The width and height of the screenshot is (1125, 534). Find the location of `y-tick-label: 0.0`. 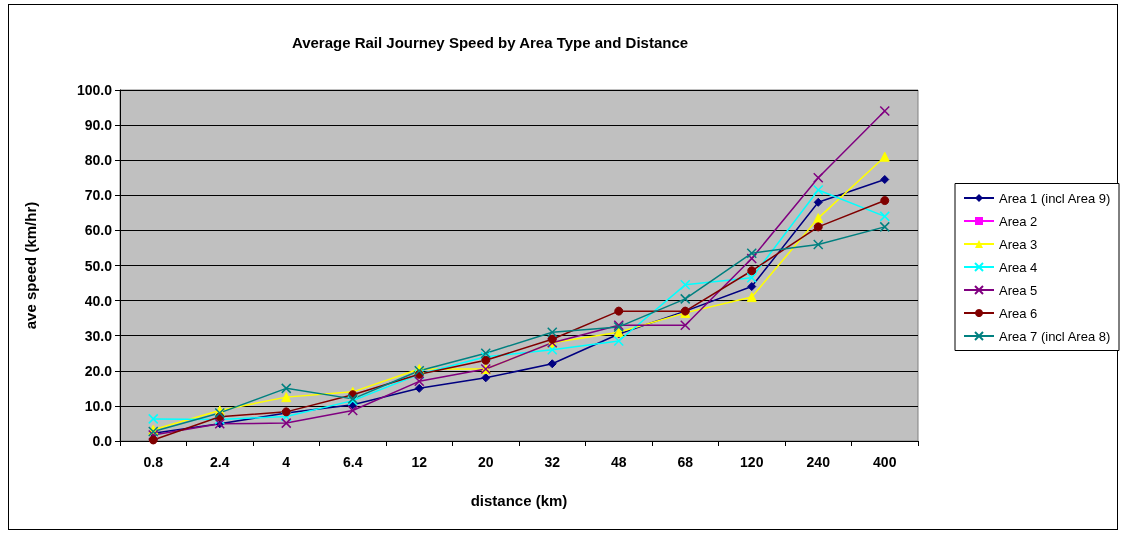

y-tick-label: 0.0 is located at coordinates (102, 441).